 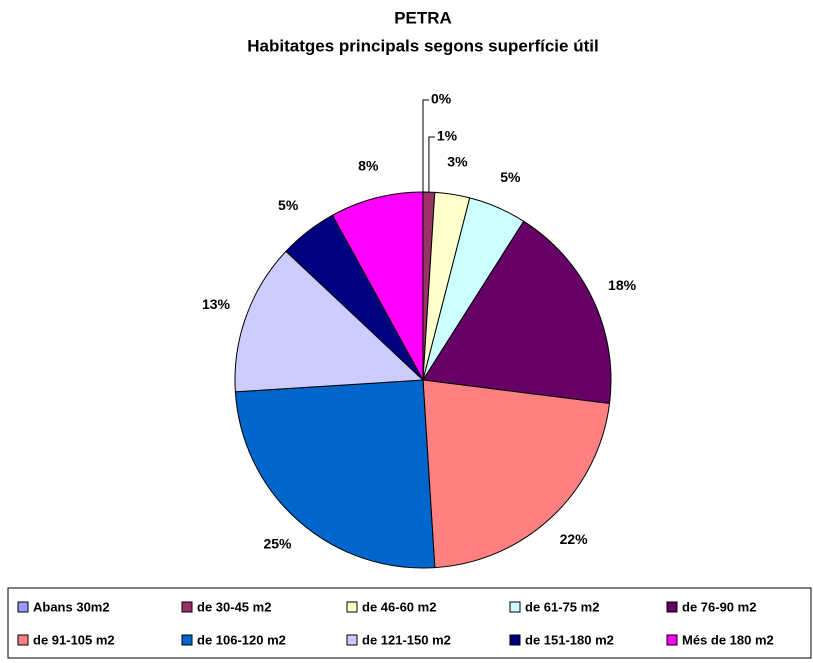 I want to click on legend-box, so click(x=409, y=623).